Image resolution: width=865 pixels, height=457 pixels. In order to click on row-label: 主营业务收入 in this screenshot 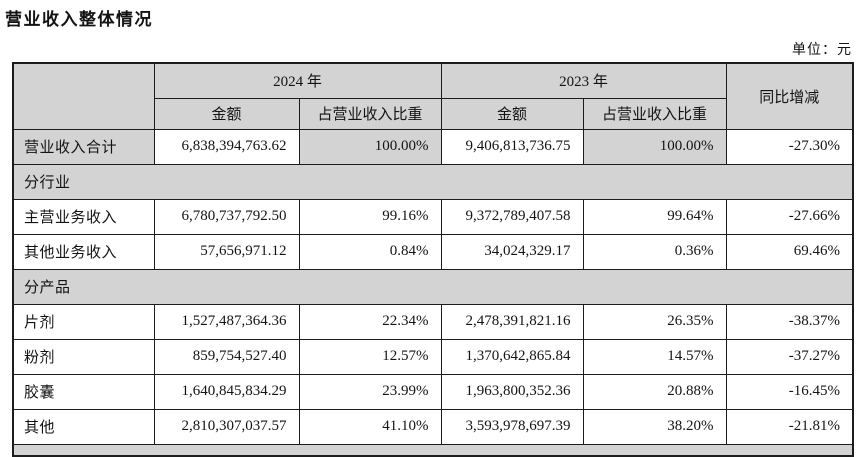, I will do `click(83, 216)`.